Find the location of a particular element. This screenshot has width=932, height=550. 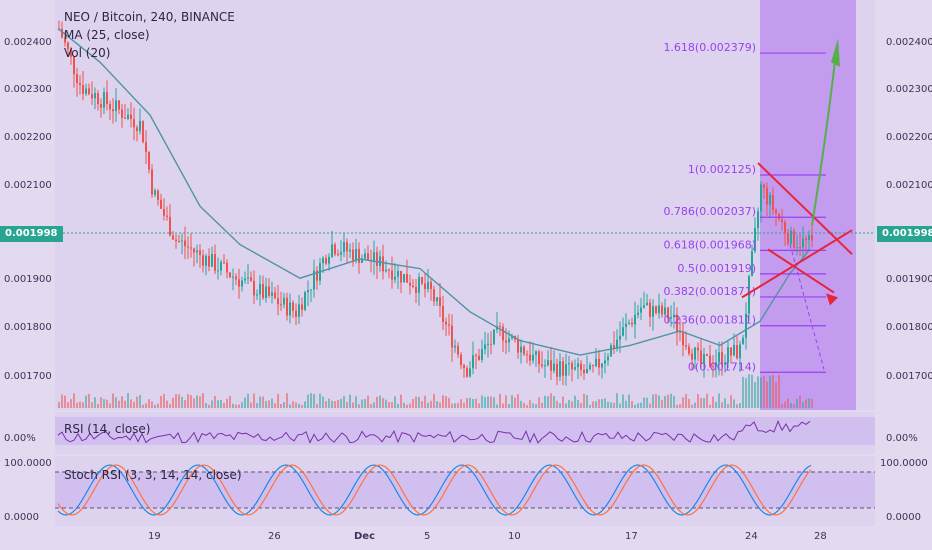

ma-legend: MA (25, close) is located at coordinates (107, 35).